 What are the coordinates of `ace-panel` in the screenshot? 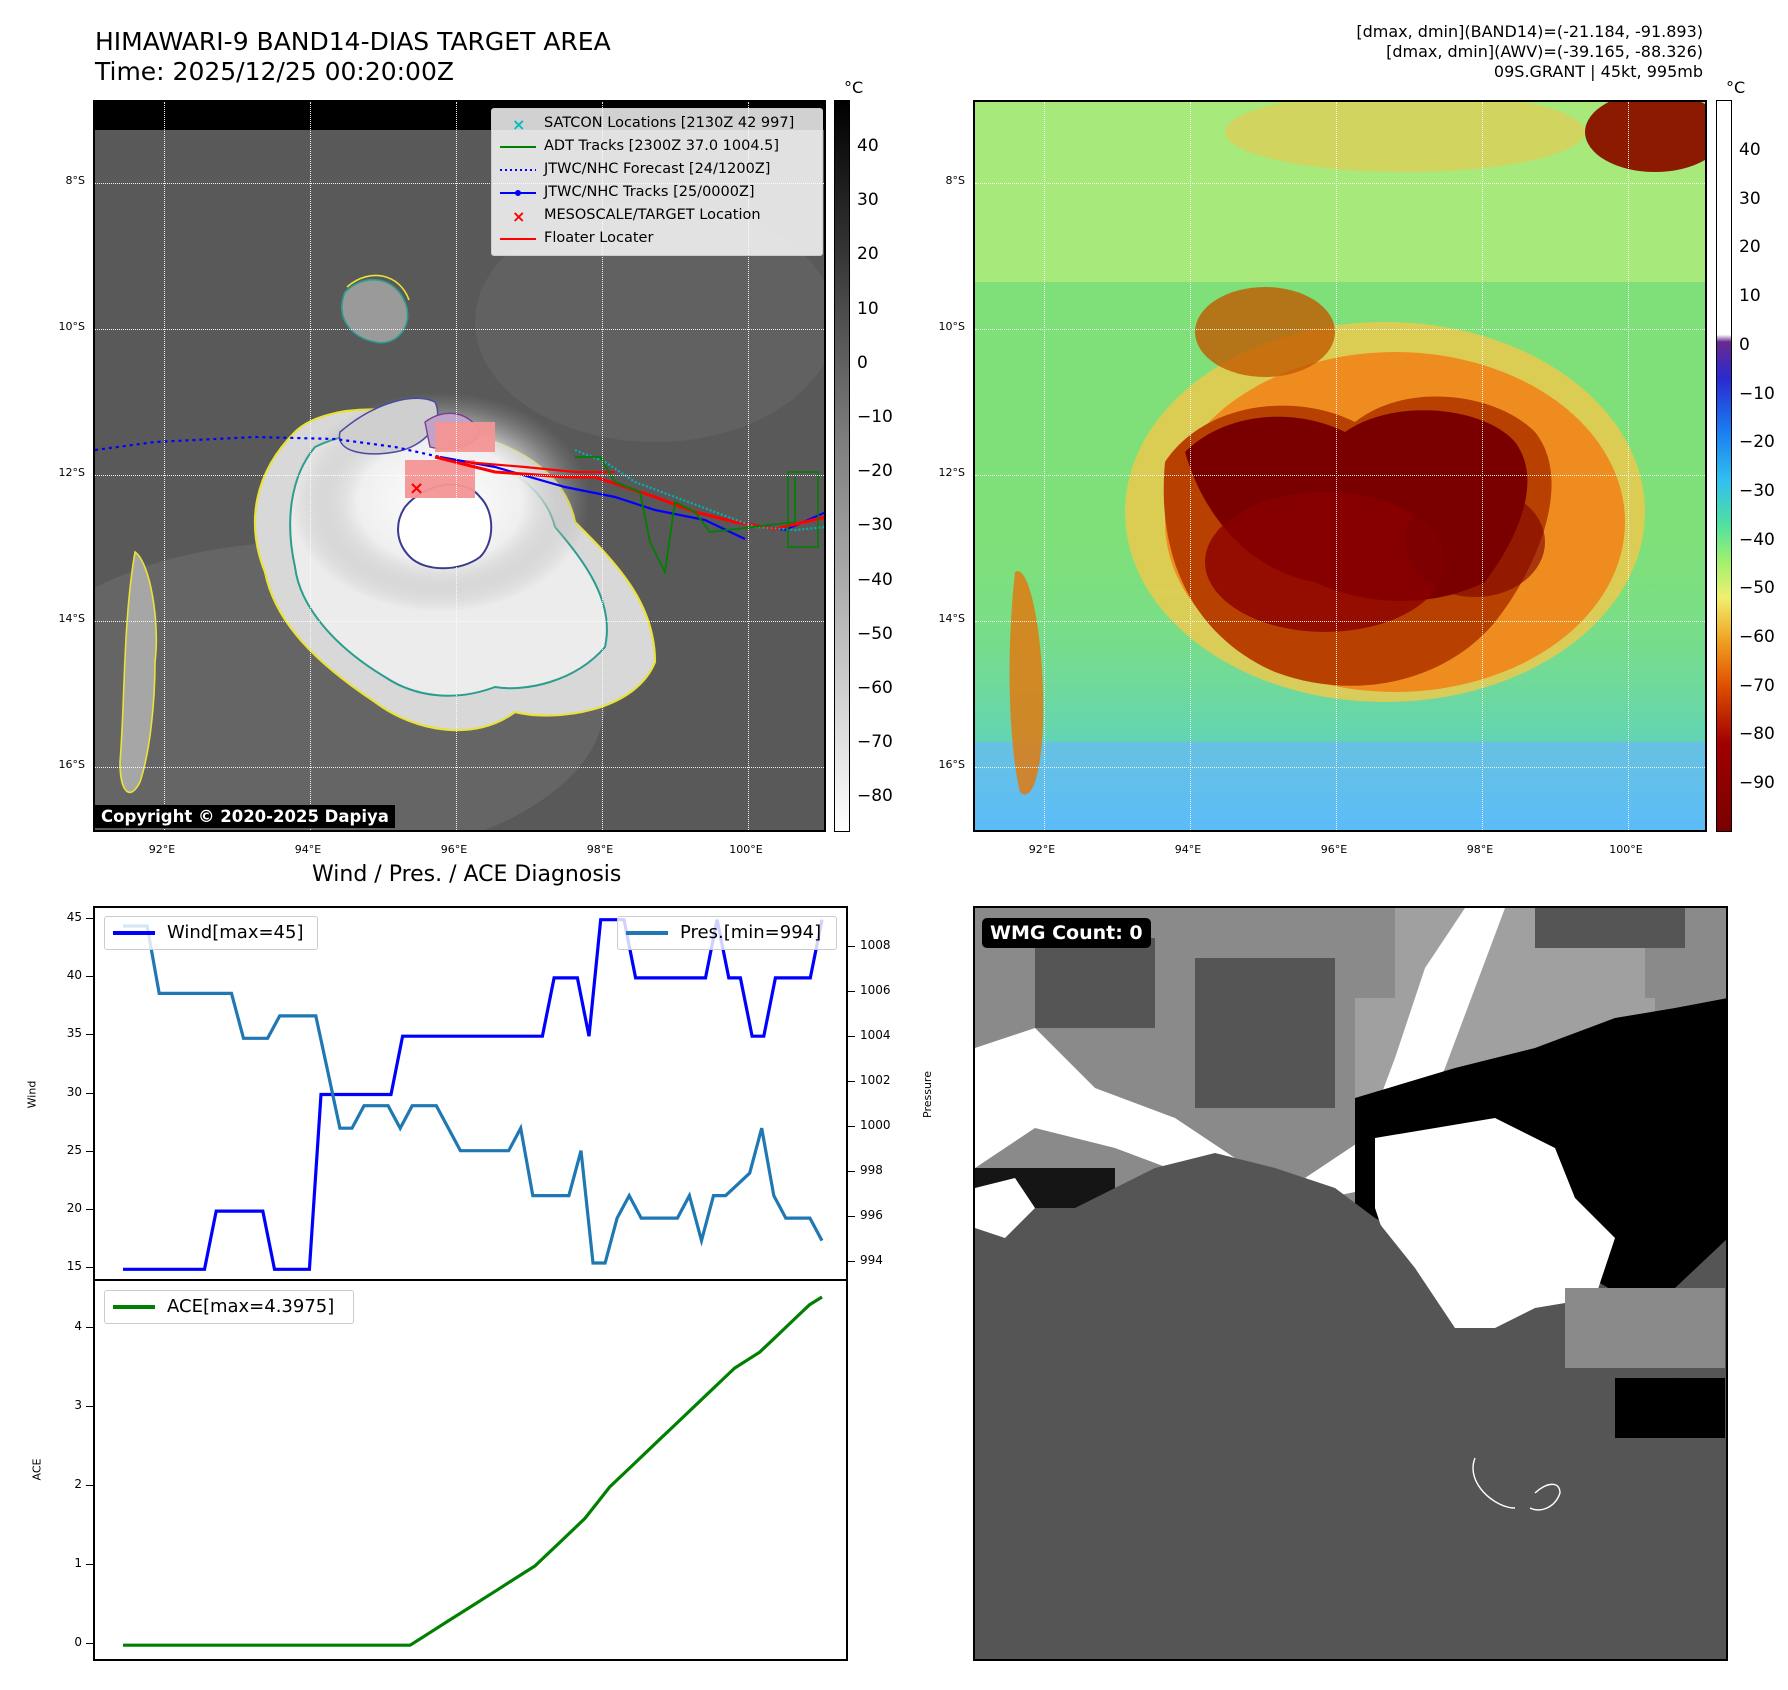 It's located at (470, 1470).